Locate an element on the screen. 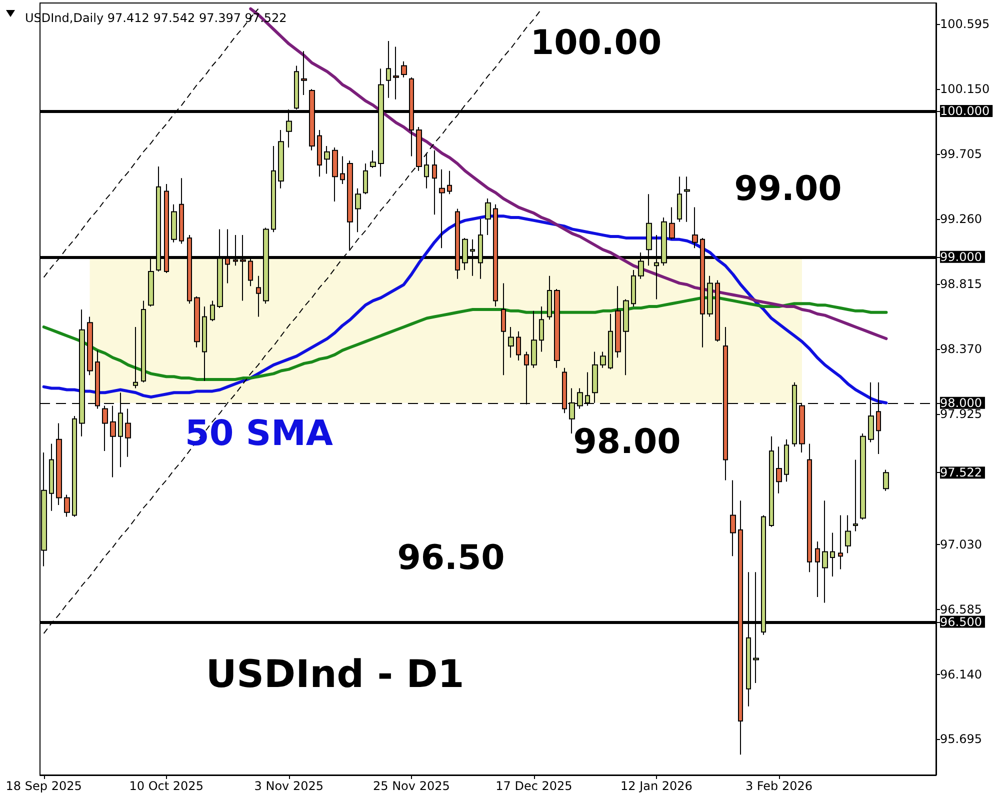  y-tick-label: 96.500 is located at coordinates (961, 621).